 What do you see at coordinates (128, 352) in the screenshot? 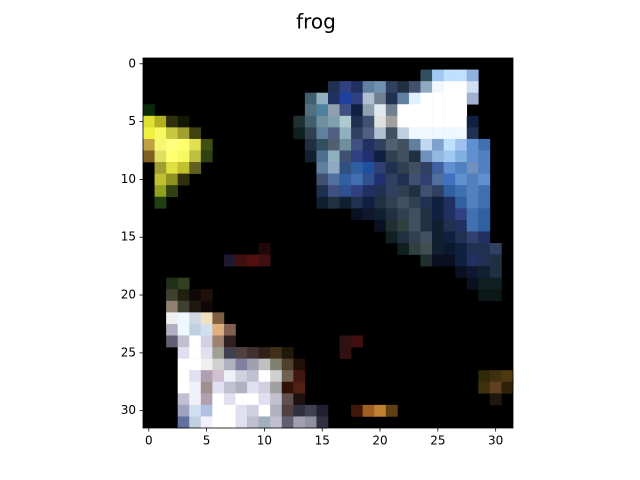
I see `y-tick-label: 25` at bounding box center [128, 352].